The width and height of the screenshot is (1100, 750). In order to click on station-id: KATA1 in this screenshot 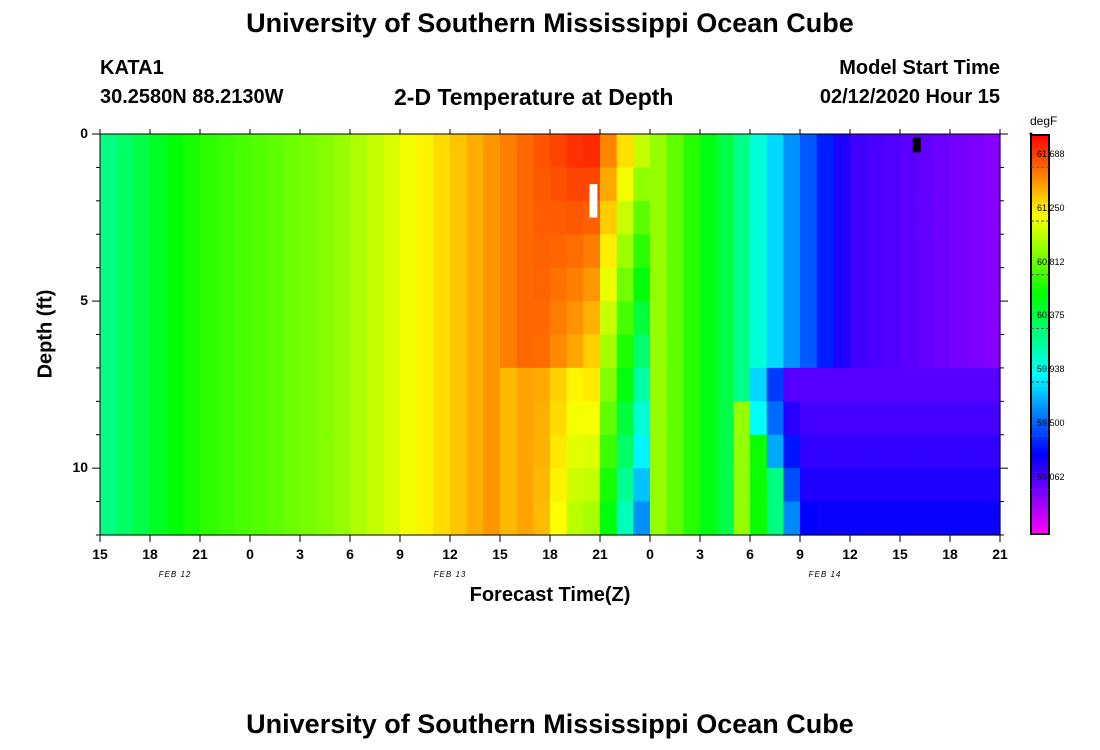, I will do `click(132, 68)`.